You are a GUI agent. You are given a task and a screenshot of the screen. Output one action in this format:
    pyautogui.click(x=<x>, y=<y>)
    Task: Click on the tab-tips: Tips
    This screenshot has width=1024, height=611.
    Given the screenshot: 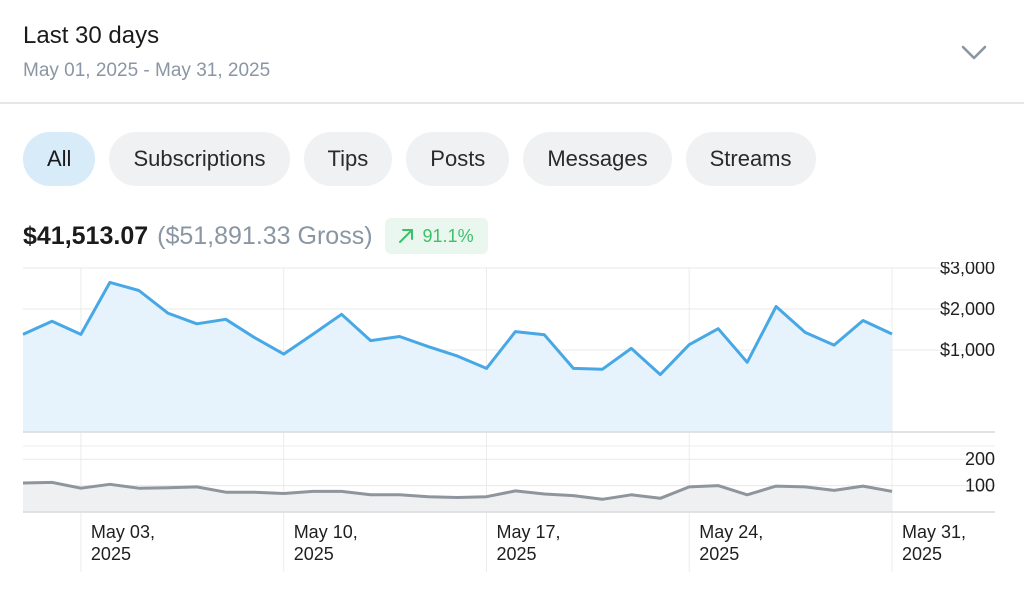 What is the action you would take?
    pyautogui.click(x=348, y=159)
    